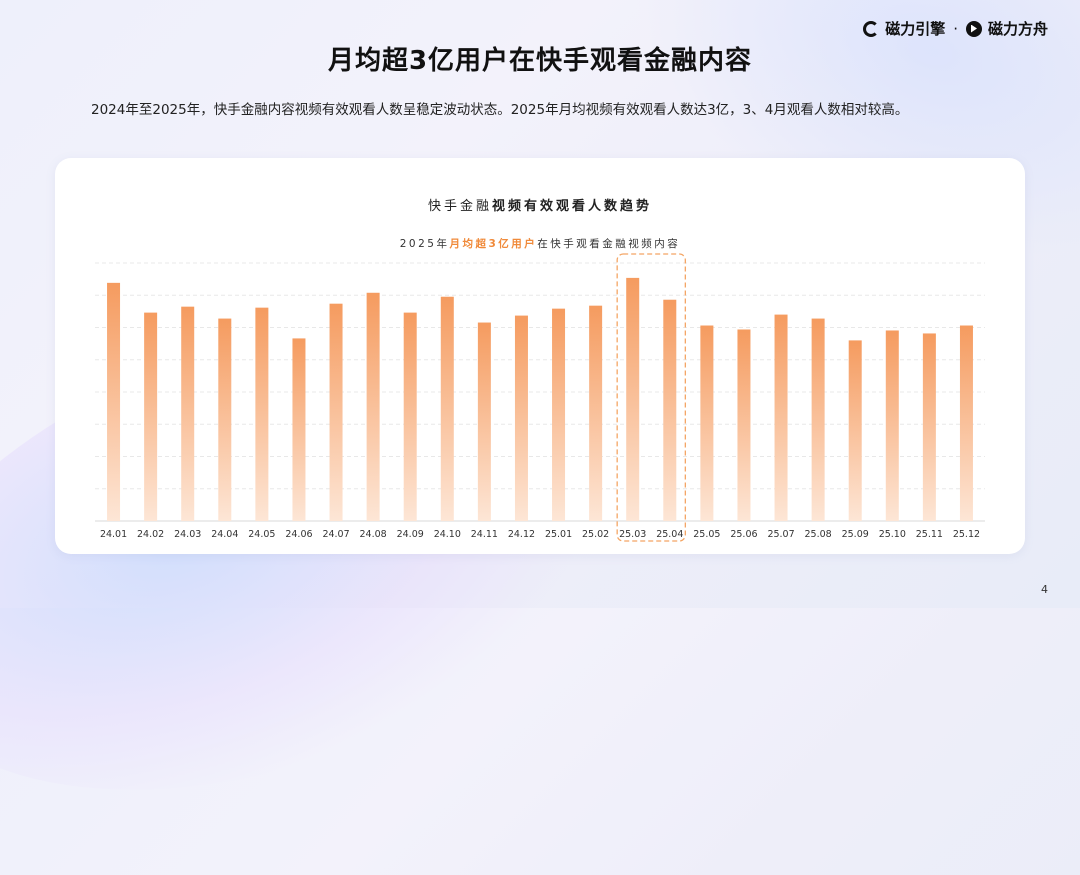  I want to click on x-tick-label: 24.04, so click(224, 534).